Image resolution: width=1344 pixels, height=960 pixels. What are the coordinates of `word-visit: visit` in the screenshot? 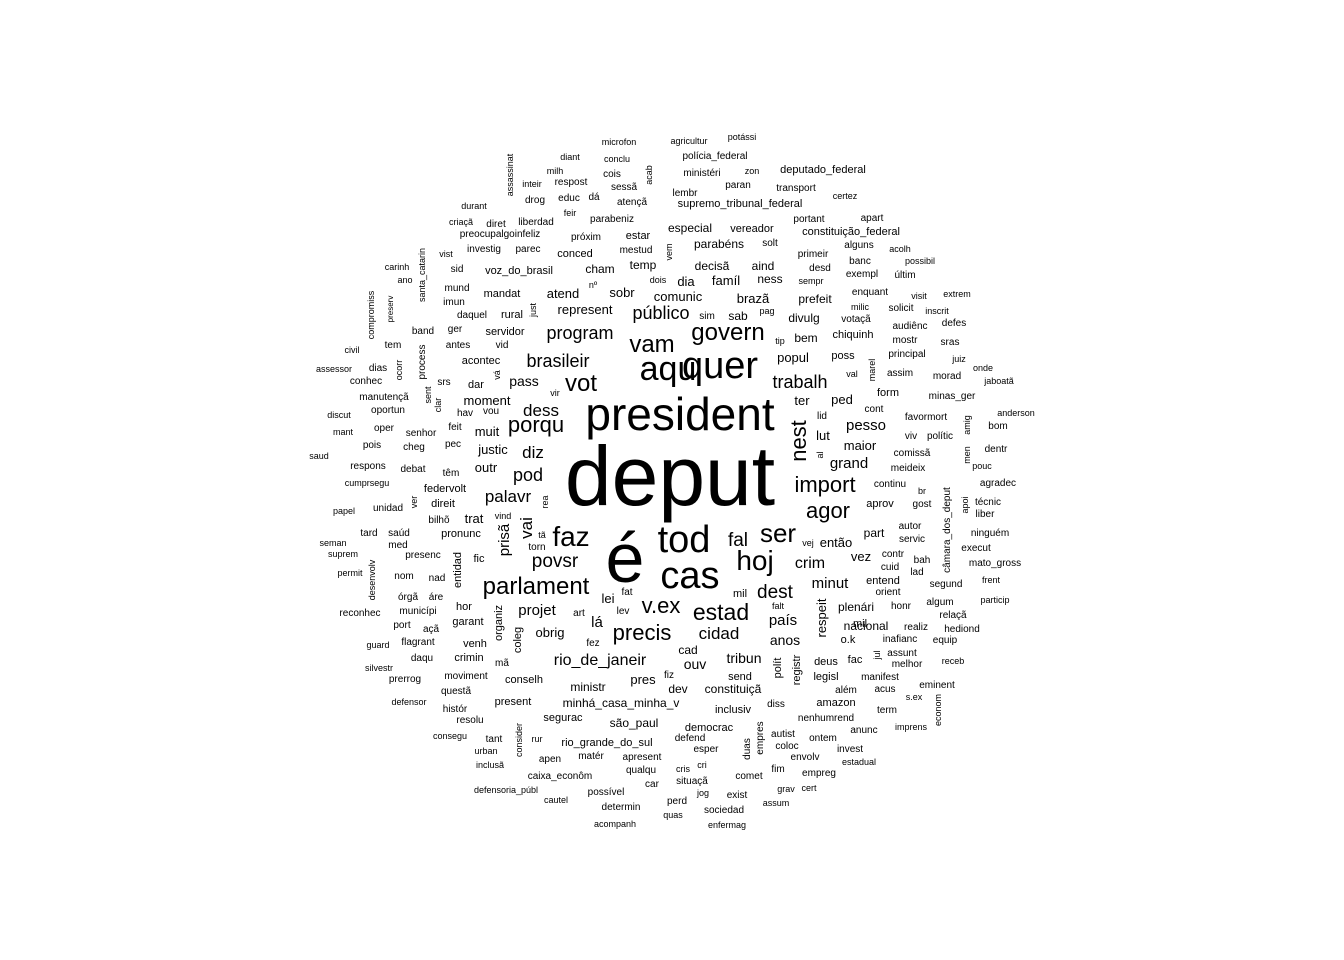 It's located at (919, 296).